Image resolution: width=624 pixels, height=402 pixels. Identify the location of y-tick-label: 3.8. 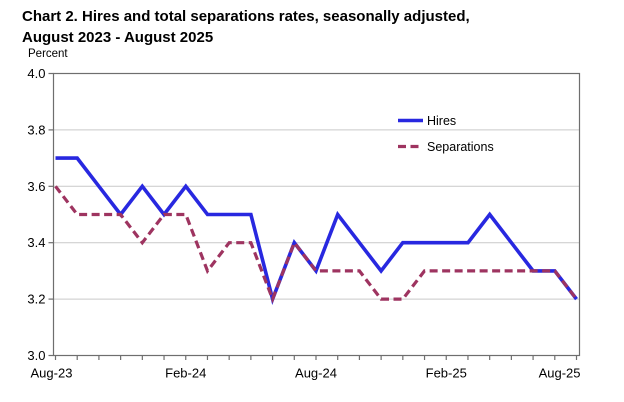
(36, 129).